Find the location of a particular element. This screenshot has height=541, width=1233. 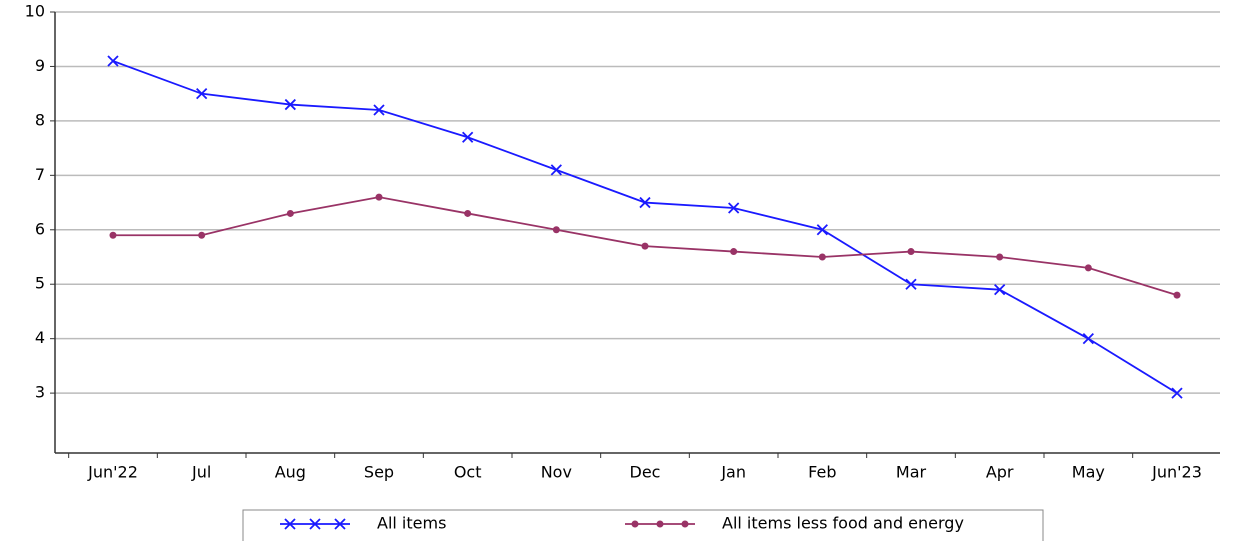

x-tick-label: Jun'22 is located at coordinates (112, 472).